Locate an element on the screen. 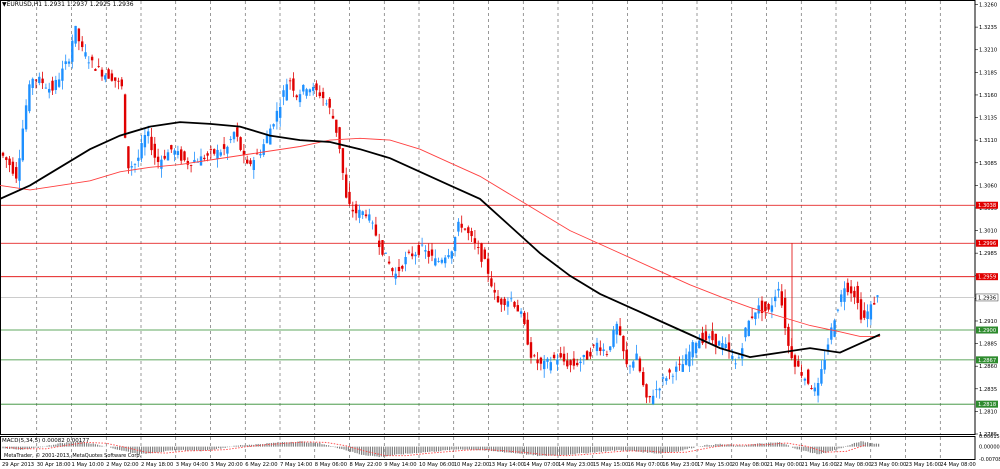 The image size is (1000, 469). macd-tick-label: 0.00615 is located at coordinates (989, 437).